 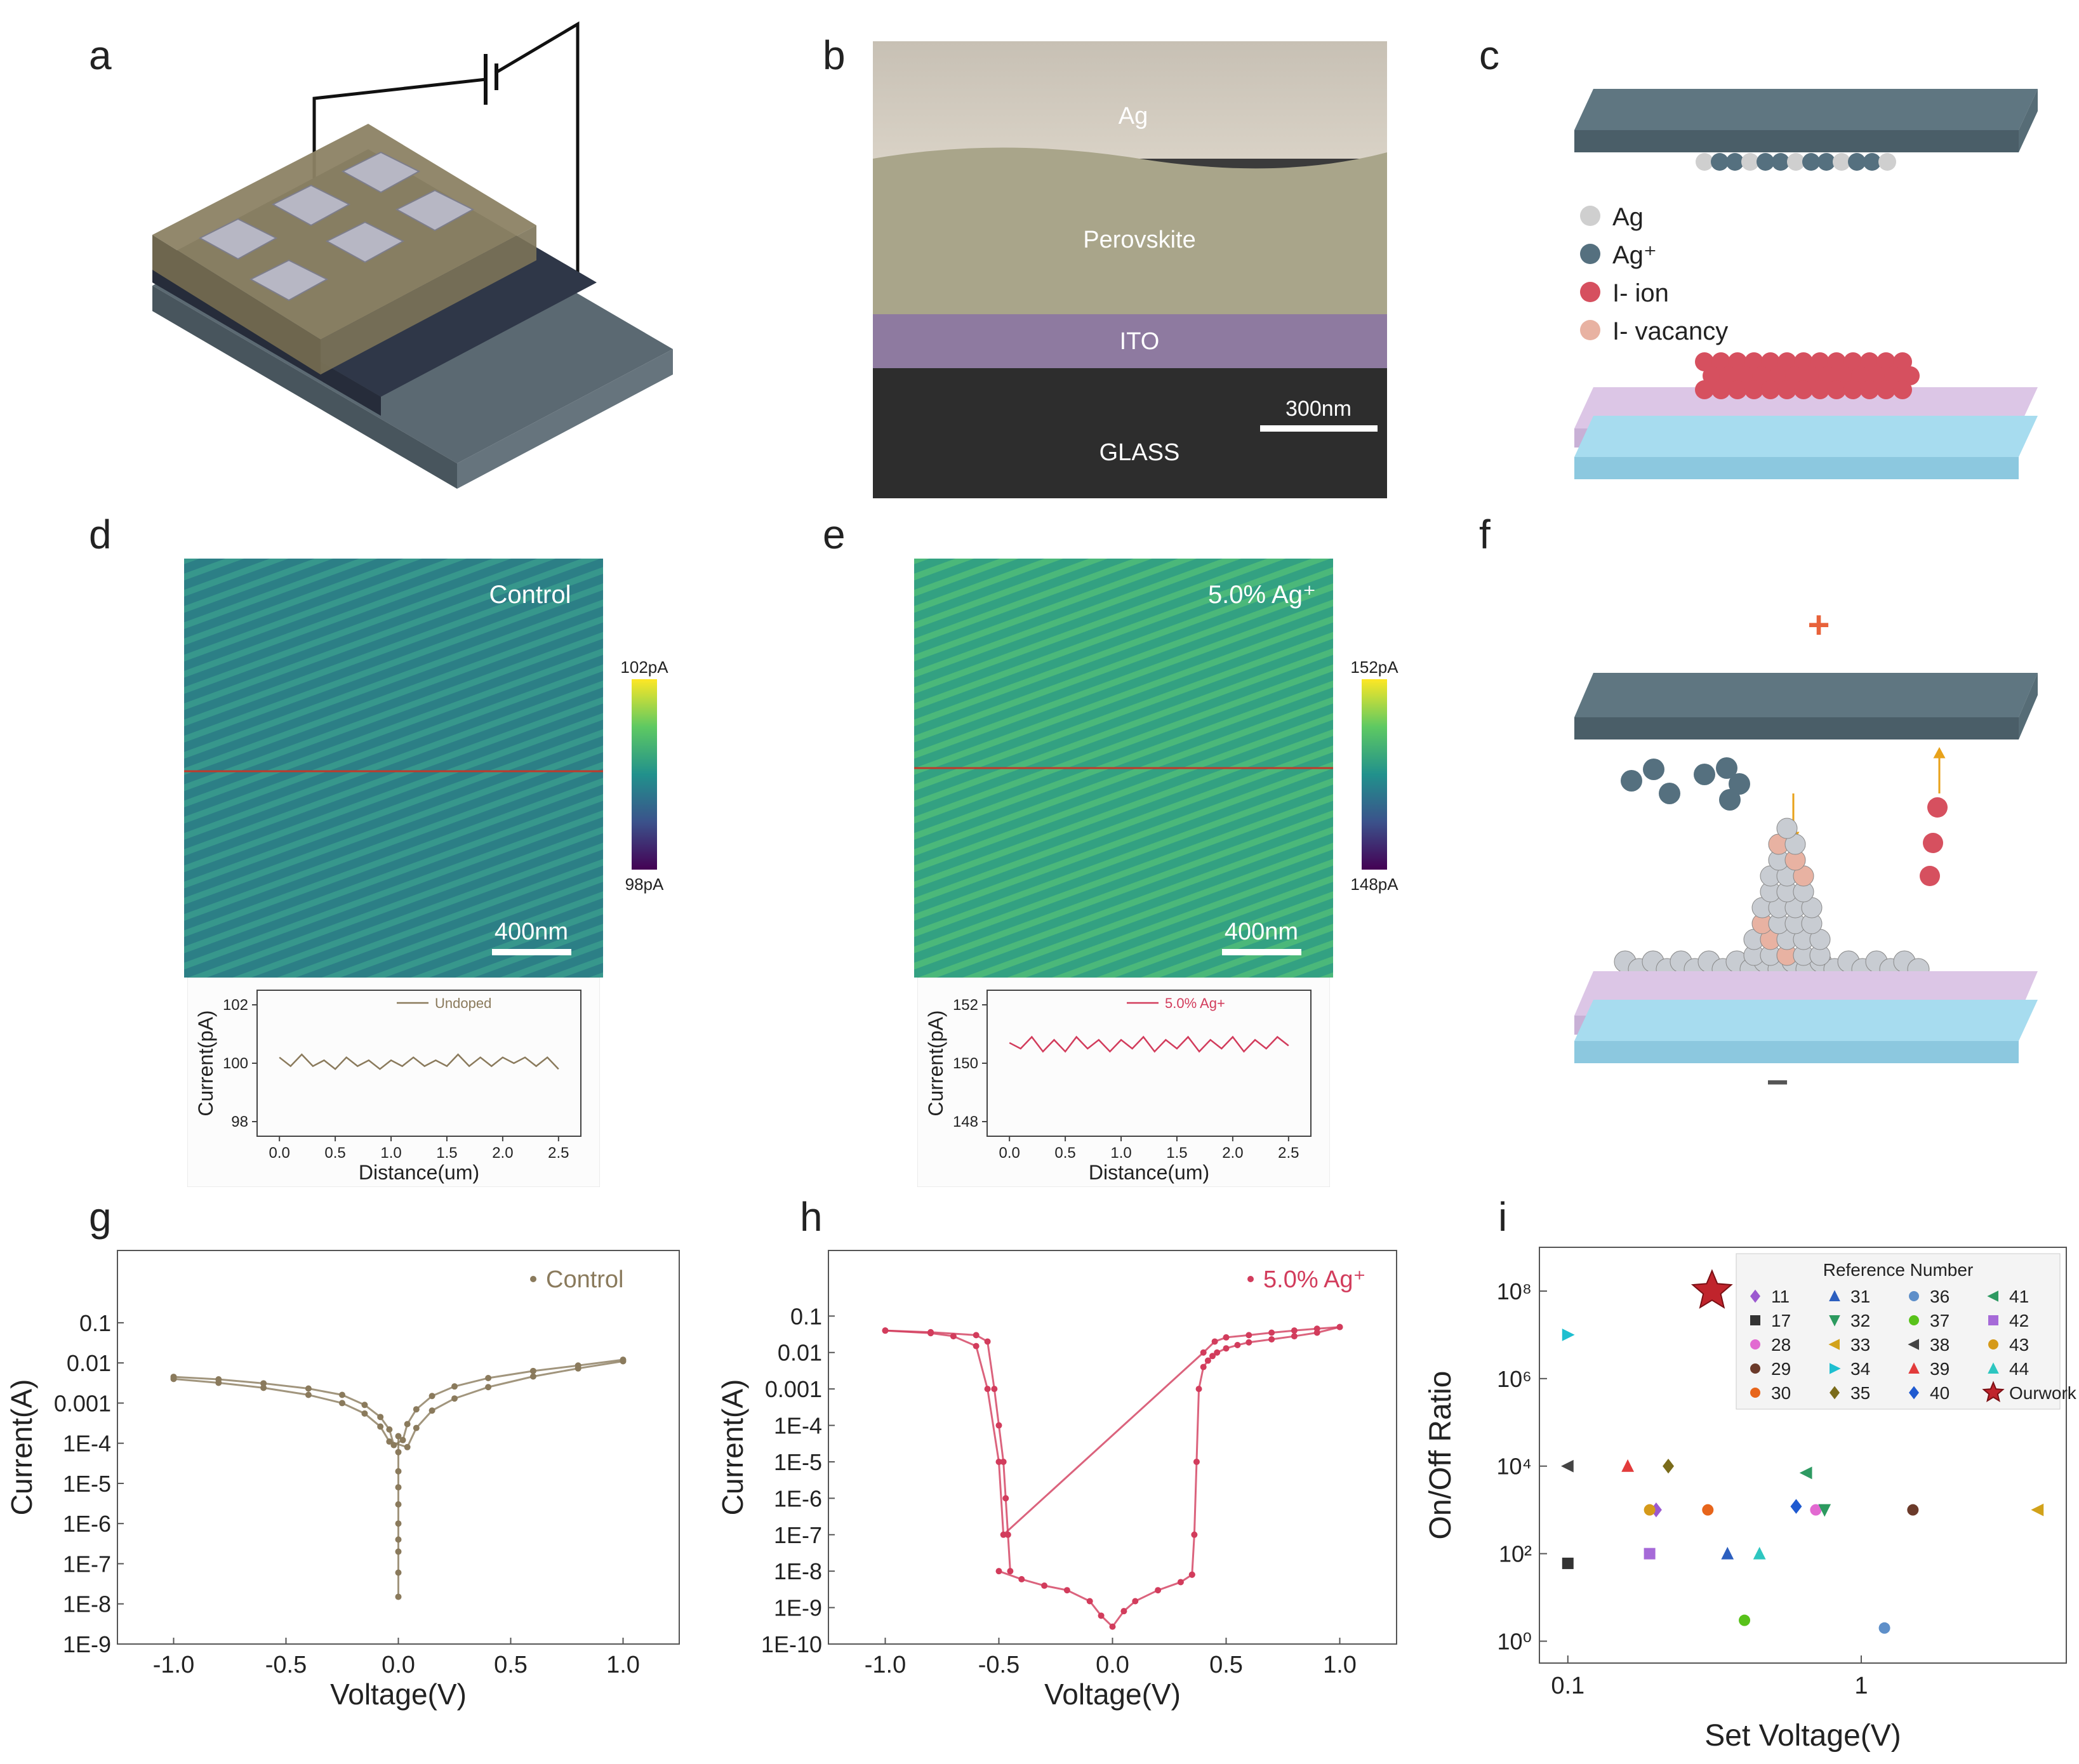 I want to click on x-tick-label: -1.0, so click(x=885, y=1665).